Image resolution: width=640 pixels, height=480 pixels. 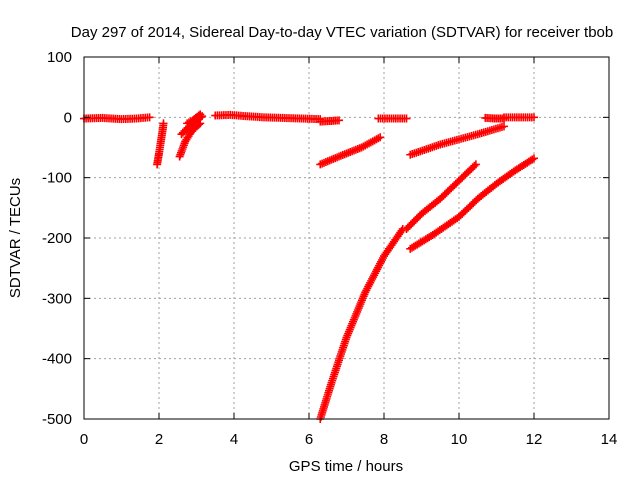 What do you see at coordinates (15, 238) in the screenshot?
I see `y-axis-label: SDTVAR / TECUs` at bounding box center [15, 238].